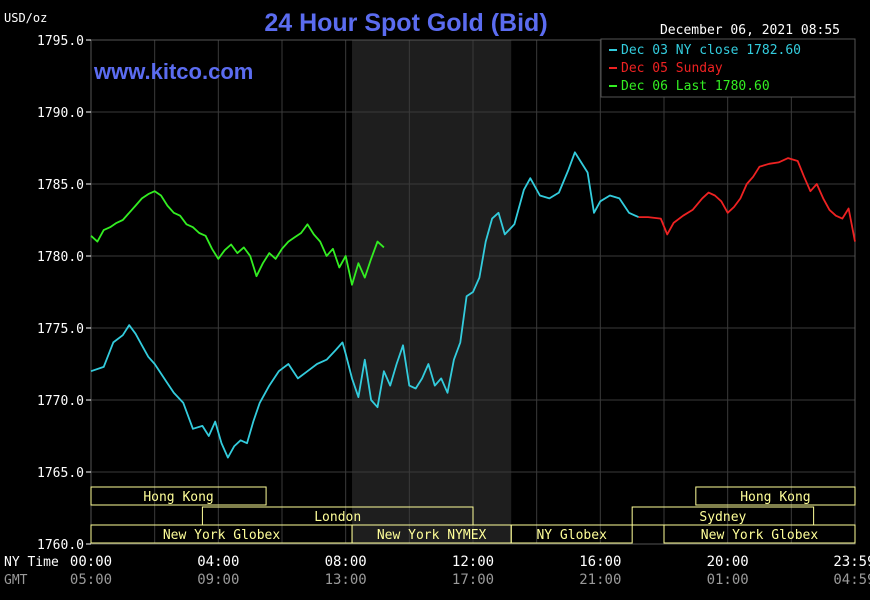 Image resolution: width=870 pixels, height=600 pixels. I want to click on x-tick-label: 09:00, so click(218, 580).